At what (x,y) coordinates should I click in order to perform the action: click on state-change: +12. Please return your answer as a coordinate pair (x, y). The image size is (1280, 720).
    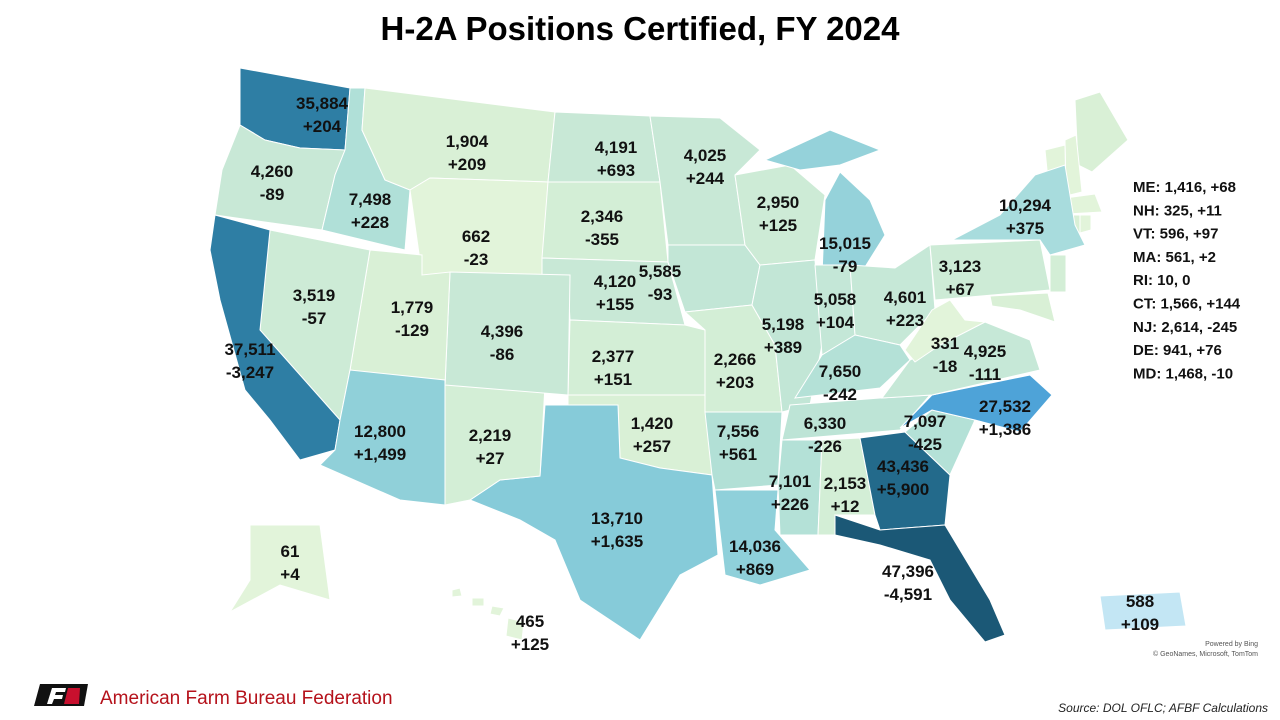
    Looking at the image, I should click on (845, 506).